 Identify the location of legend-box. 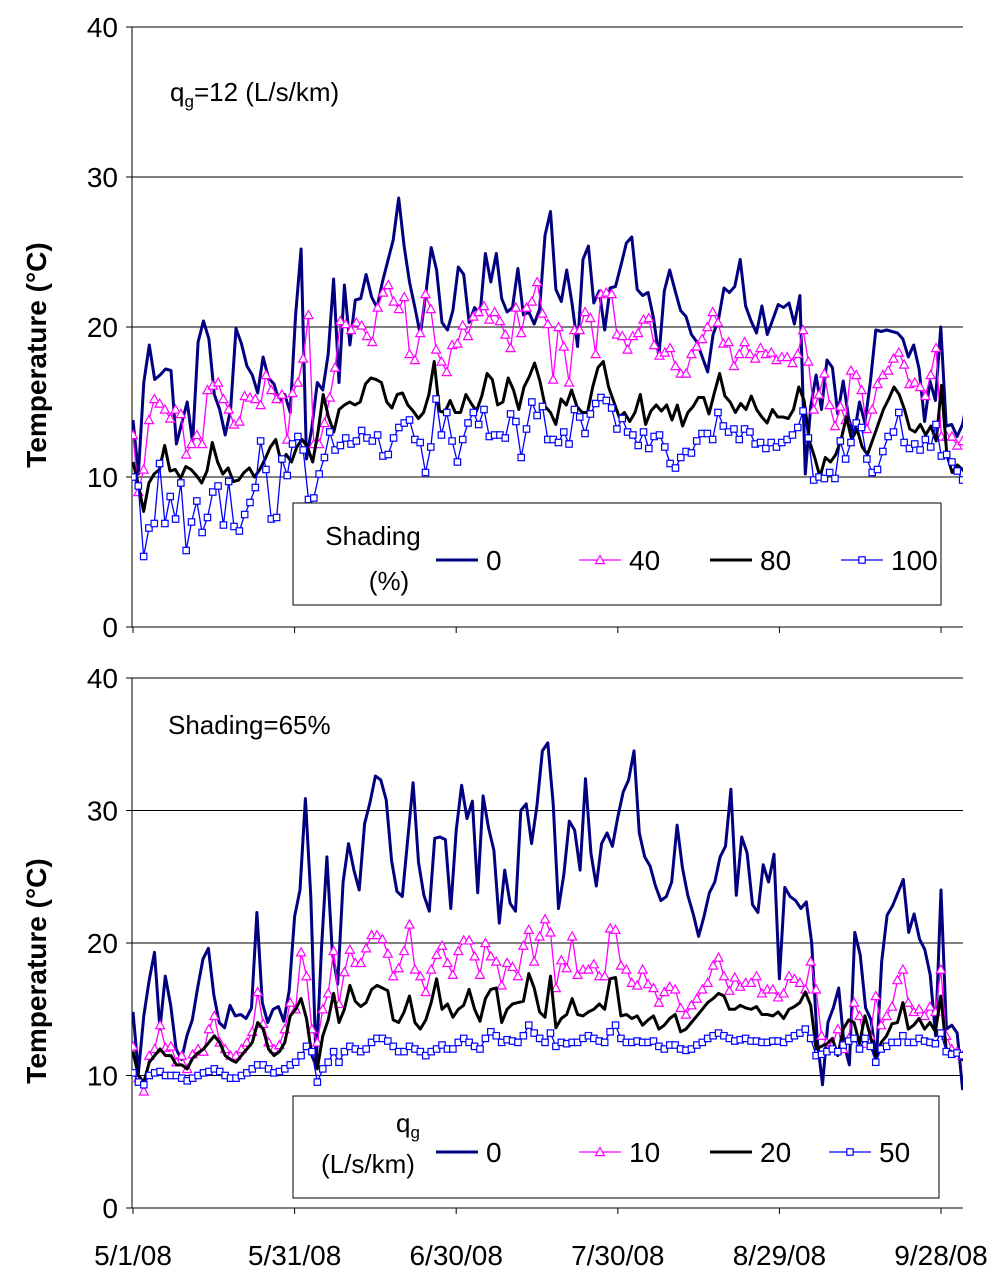
(617, 554).